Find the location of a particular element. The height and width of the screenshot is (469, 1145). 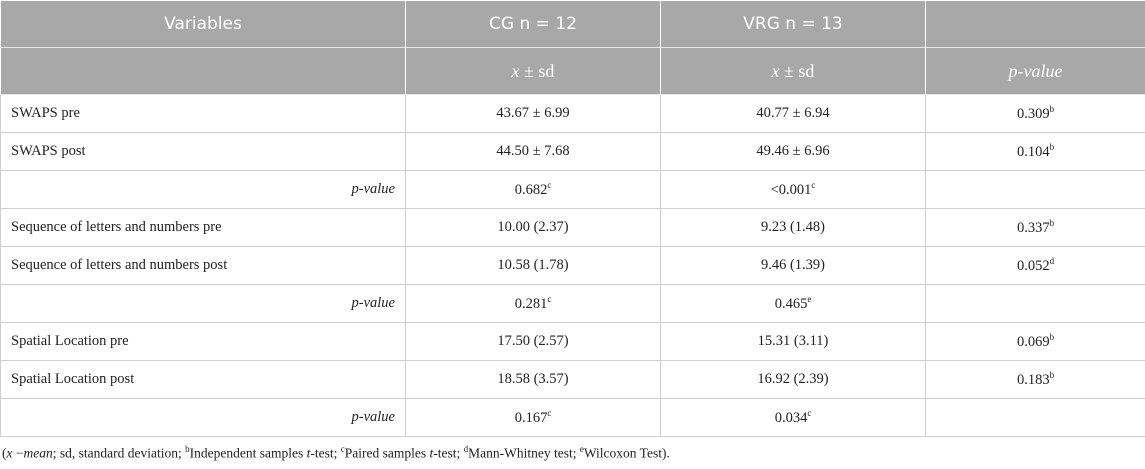

cell-text: 0.183 is located at coordinates (1033, 380).